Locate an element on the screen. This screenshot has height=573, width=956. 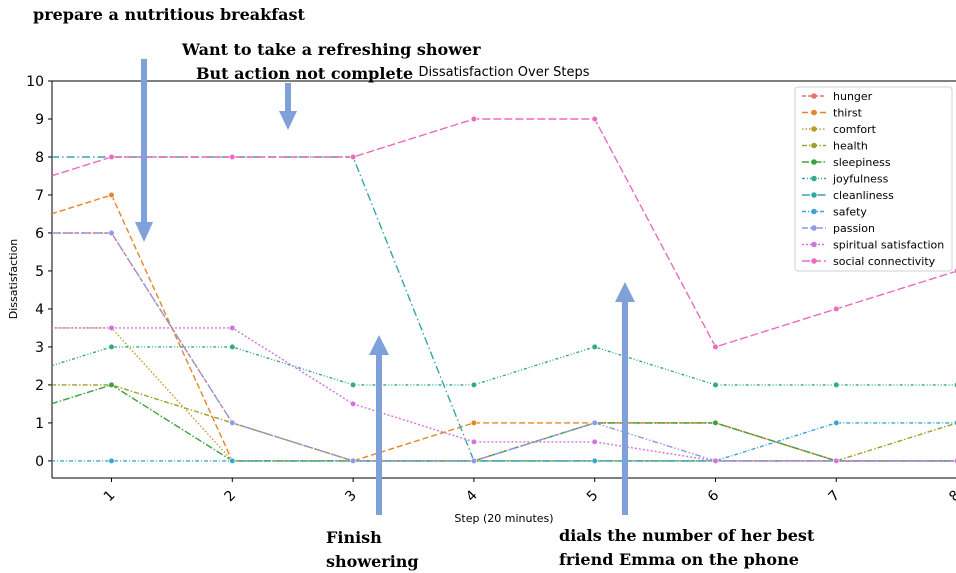
arrow-up-dial-emma is located at coordinates (625, 398).